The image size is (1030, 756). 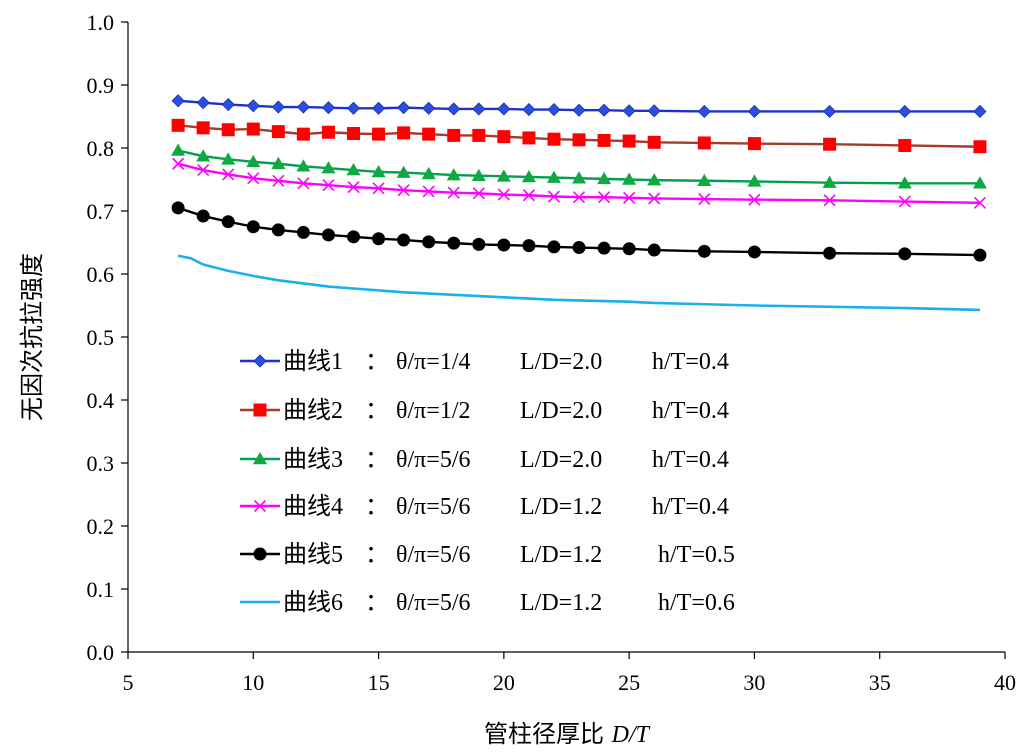 I want to click on legend-param: L/D=1.2, so click(x=561, y=555).